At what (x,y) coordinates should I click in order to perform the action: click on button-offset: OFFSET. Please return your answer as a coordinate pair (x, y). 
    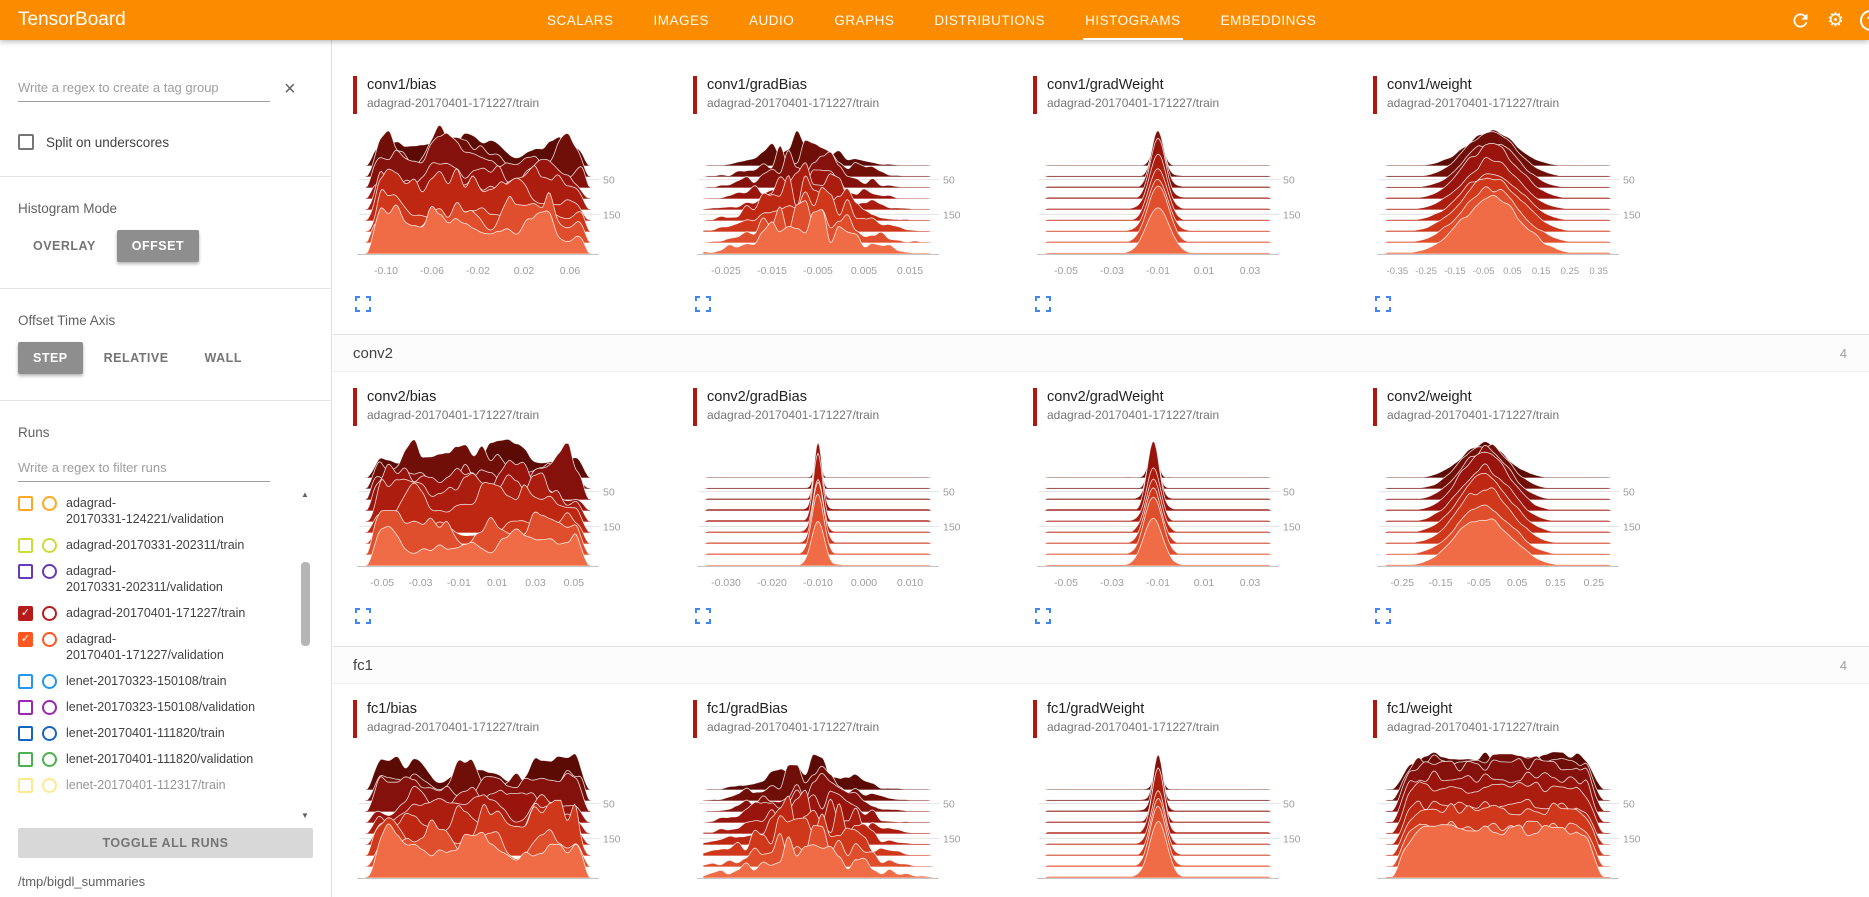
    Looking at the image, I should click on (158, 246).